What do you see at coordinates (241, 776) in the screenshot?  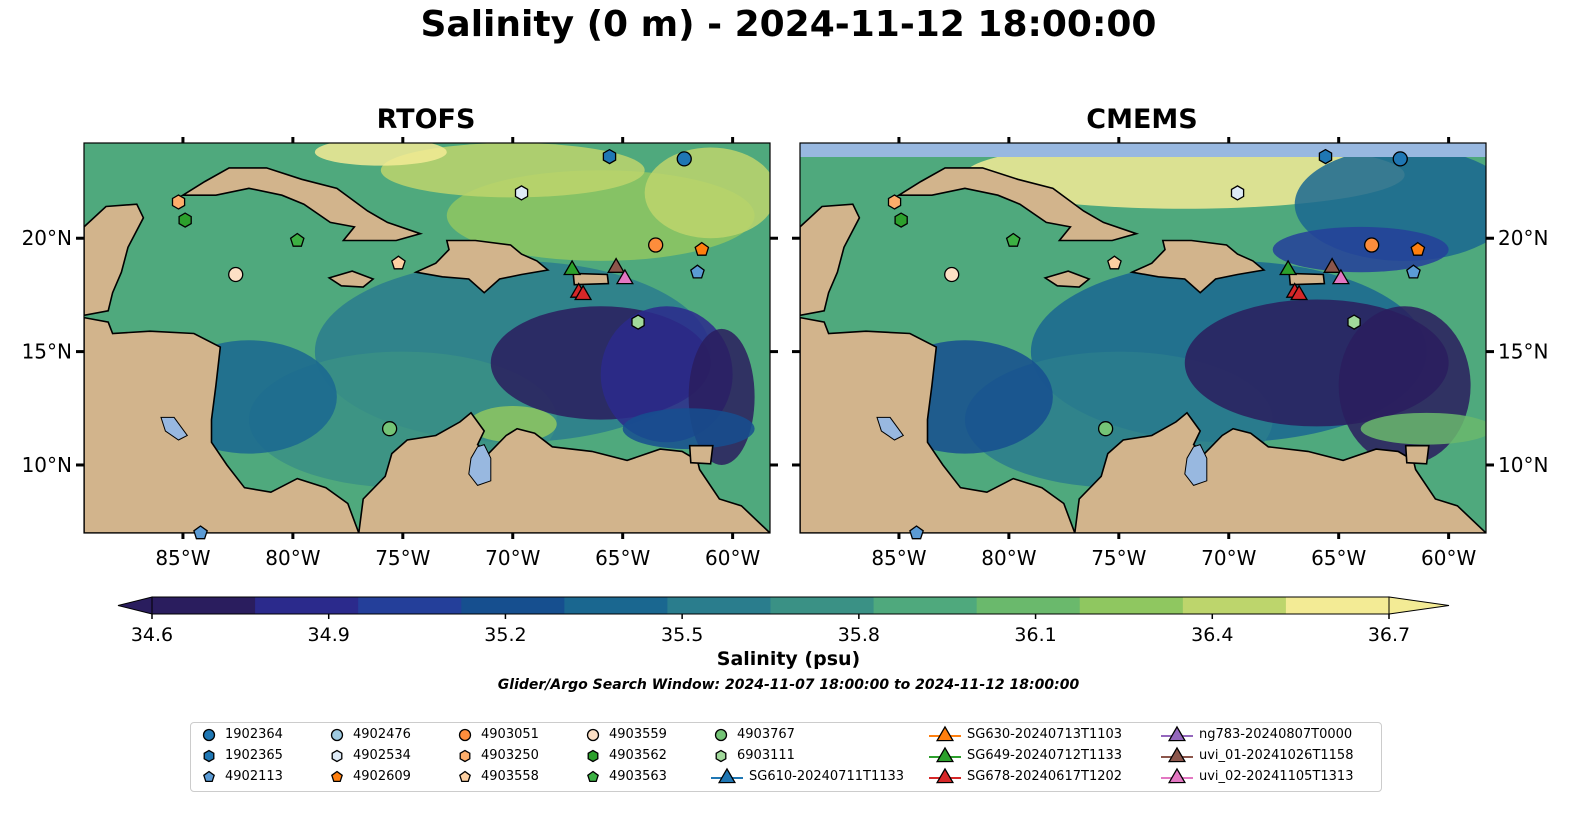 I see `legend-item: 4902113` at bounding box center [241, 776].